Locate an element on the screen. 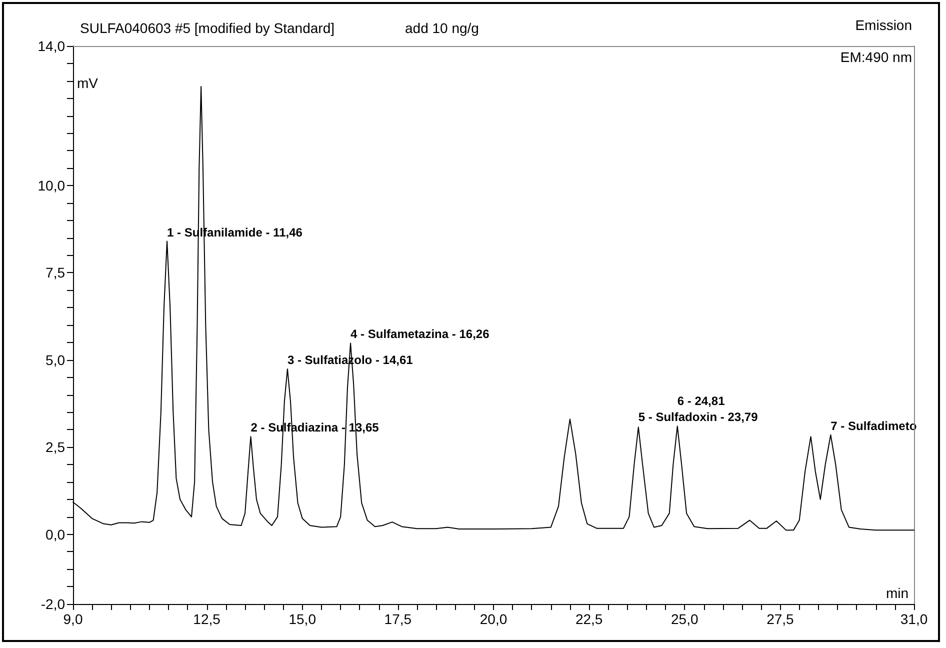  annotation: EM:490 nm is located at coordinates (876, 57).